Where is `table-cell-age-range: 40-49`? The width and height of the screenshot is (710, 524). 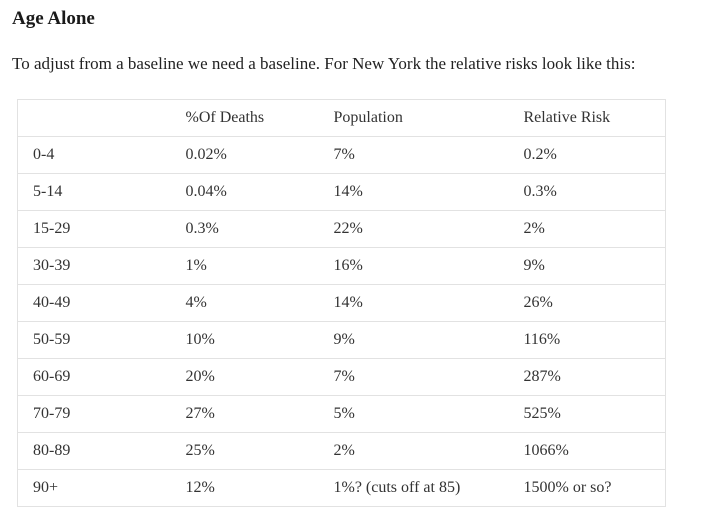
table-cell-age-range: 40-49 is located at coordinates (94, 303).